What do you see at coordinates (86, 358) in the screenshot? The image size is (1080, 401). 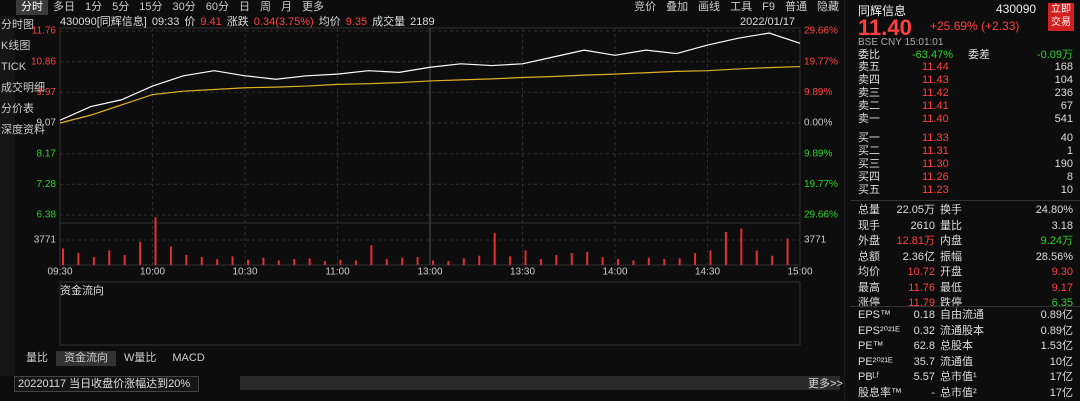 I see `bottom-tab: 资金流向` at bounding box center [86, 358].